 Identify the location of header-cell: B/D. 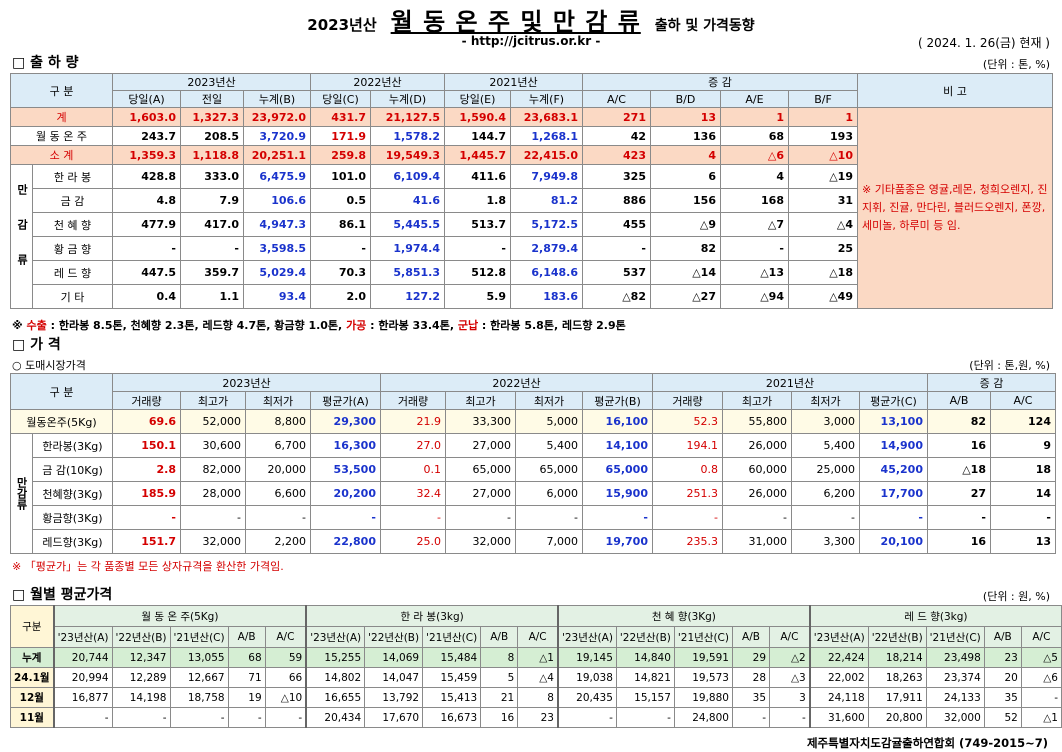
(685, 99).